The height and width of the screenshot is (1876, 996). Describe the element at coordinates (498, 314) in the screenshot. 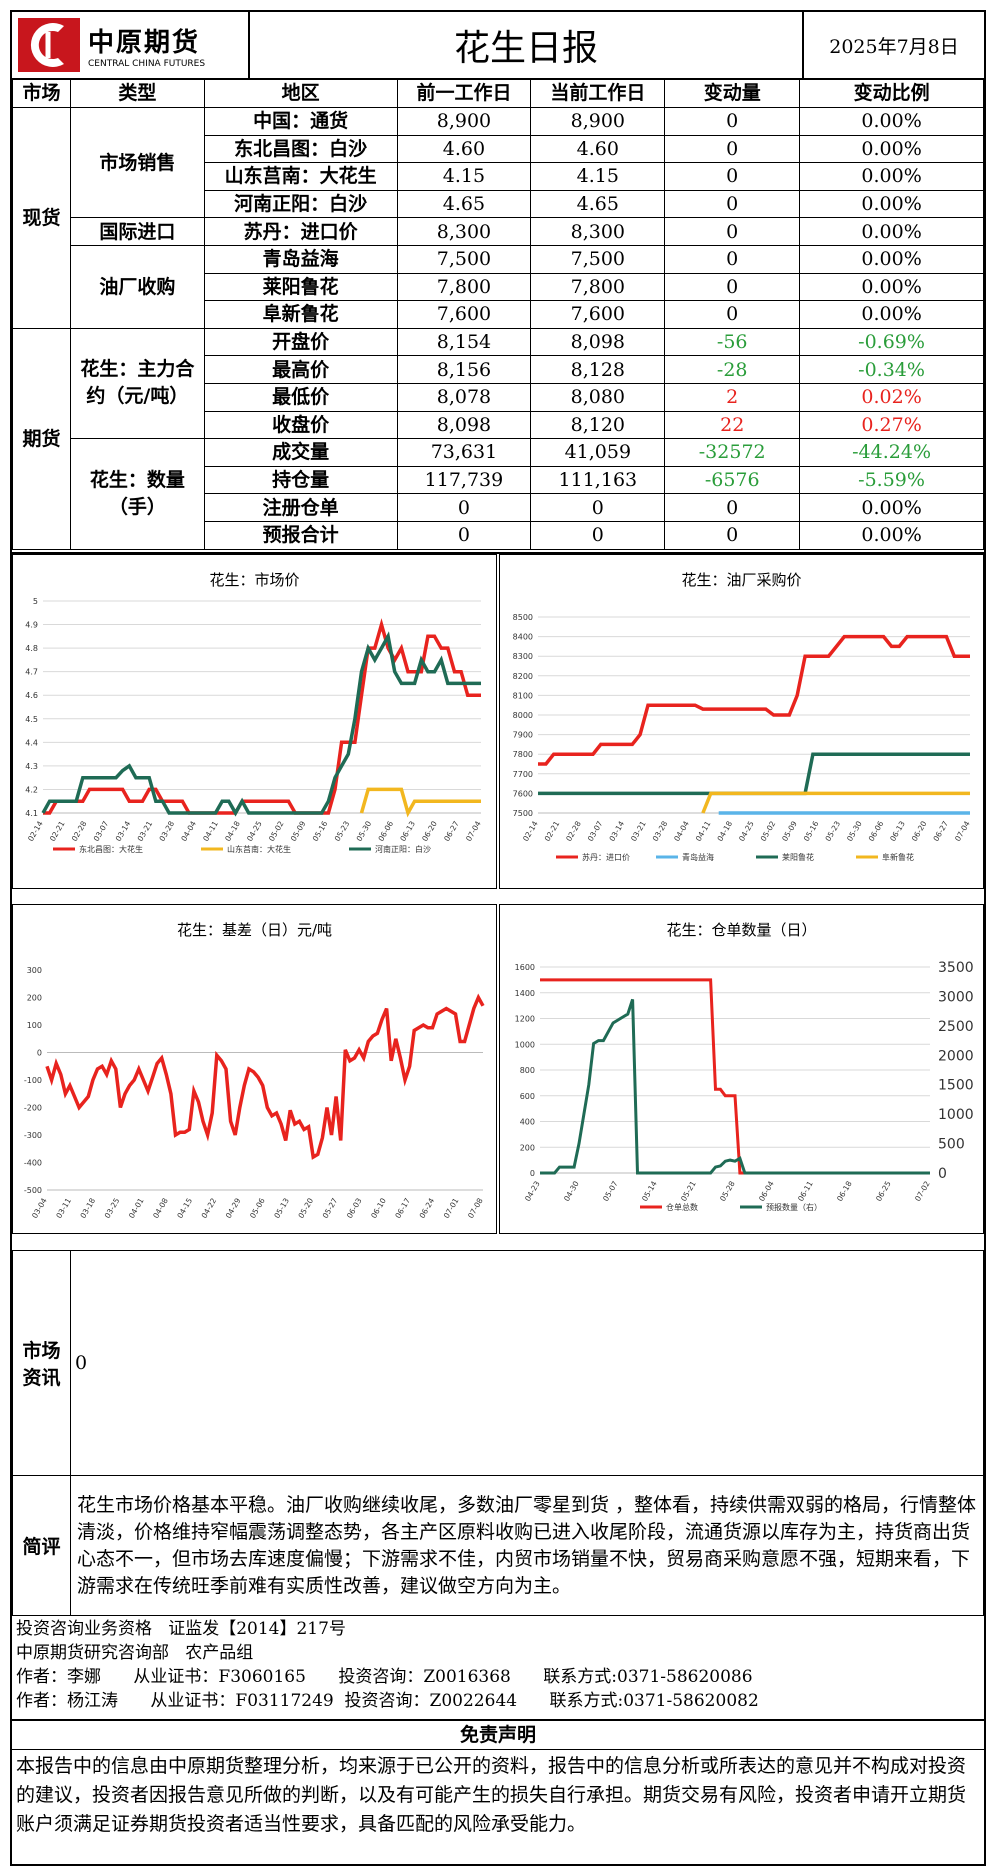

I see `table-row: 阜新鲁花 7,600 7,600 0 0.00%` at that location.